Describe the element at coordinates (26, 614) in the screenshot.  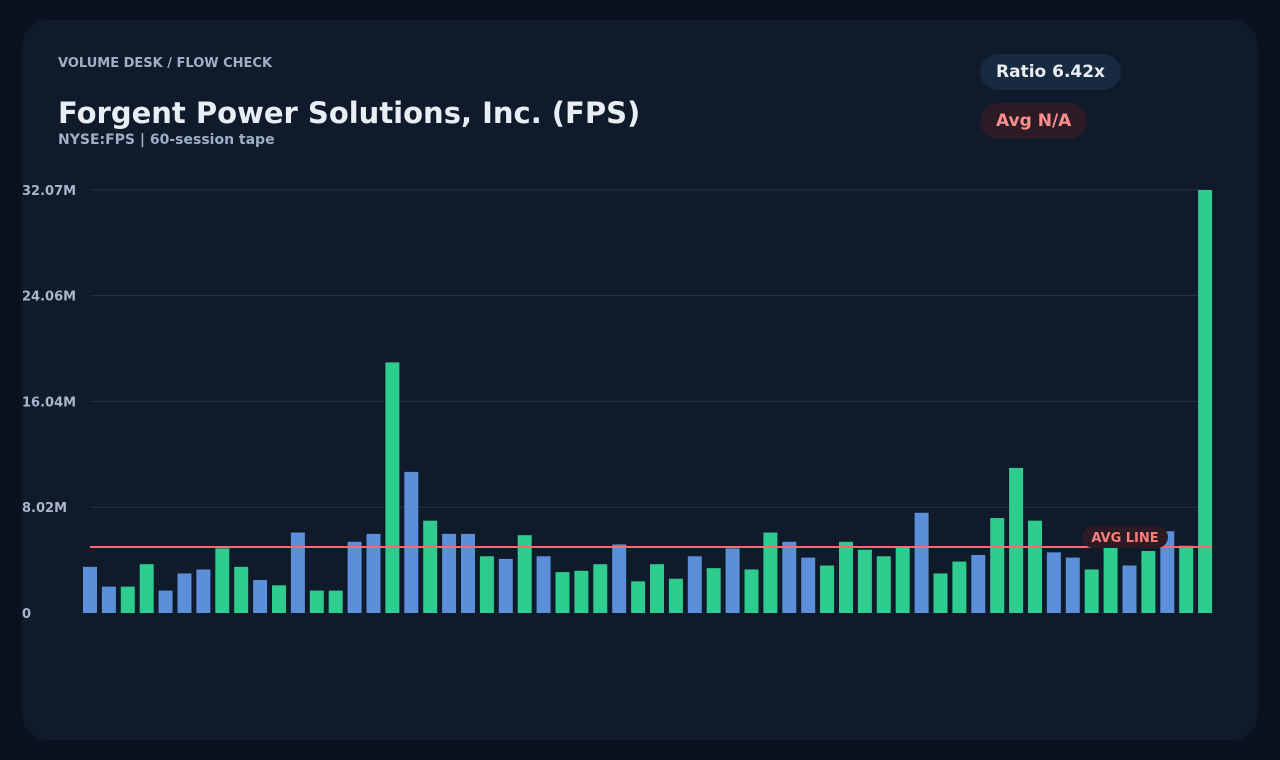
I see `y-tick-label: 0` at that location.